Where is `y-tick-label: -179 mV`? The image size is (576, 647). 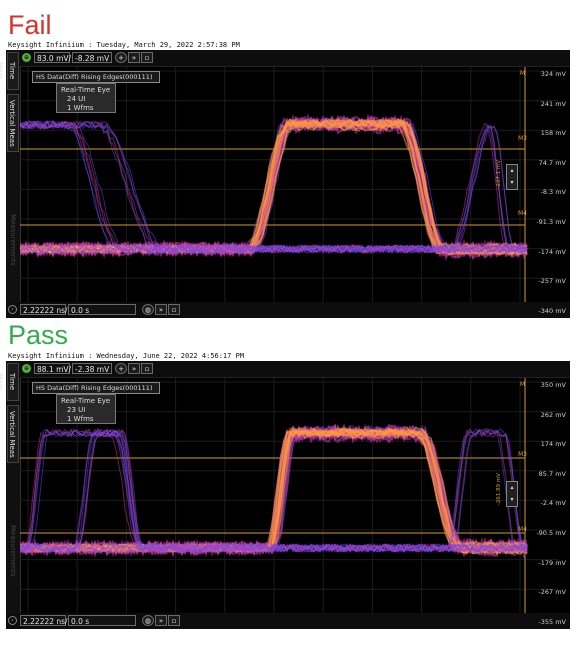 y-tick-label: -179 mV is located at coordinates (552, 562).